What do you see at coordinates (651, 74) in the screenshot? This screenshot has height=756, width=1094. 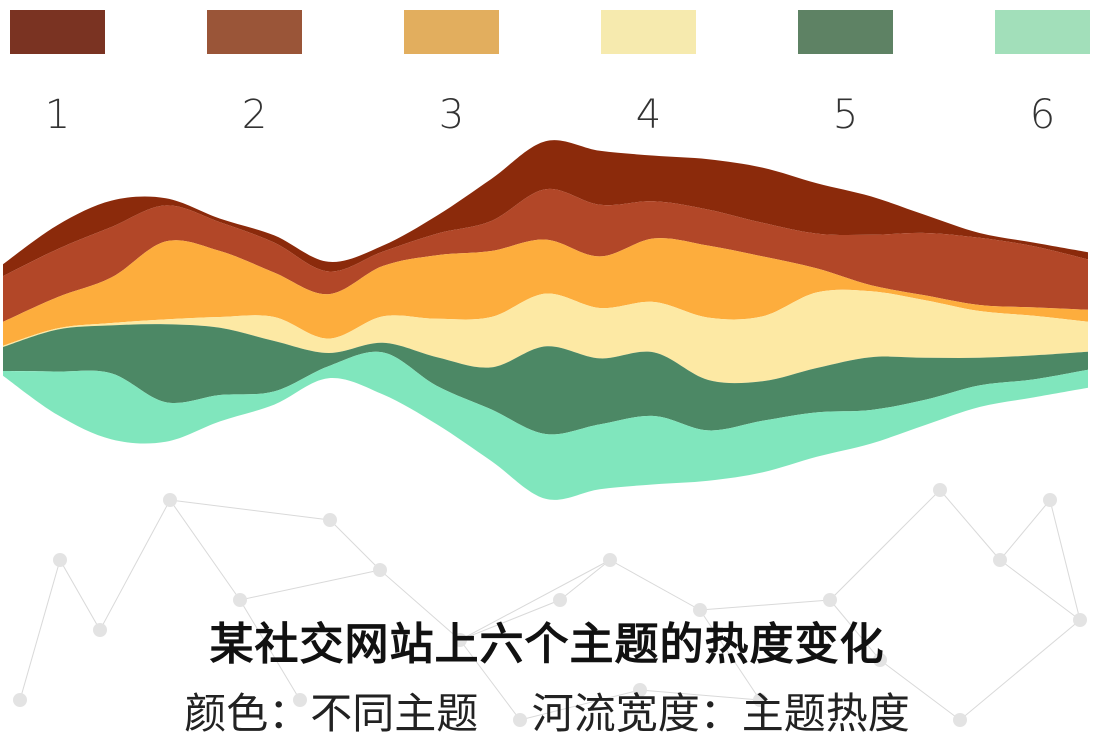 I see `legend-item-4: 4` at bounding box center [651, 74].